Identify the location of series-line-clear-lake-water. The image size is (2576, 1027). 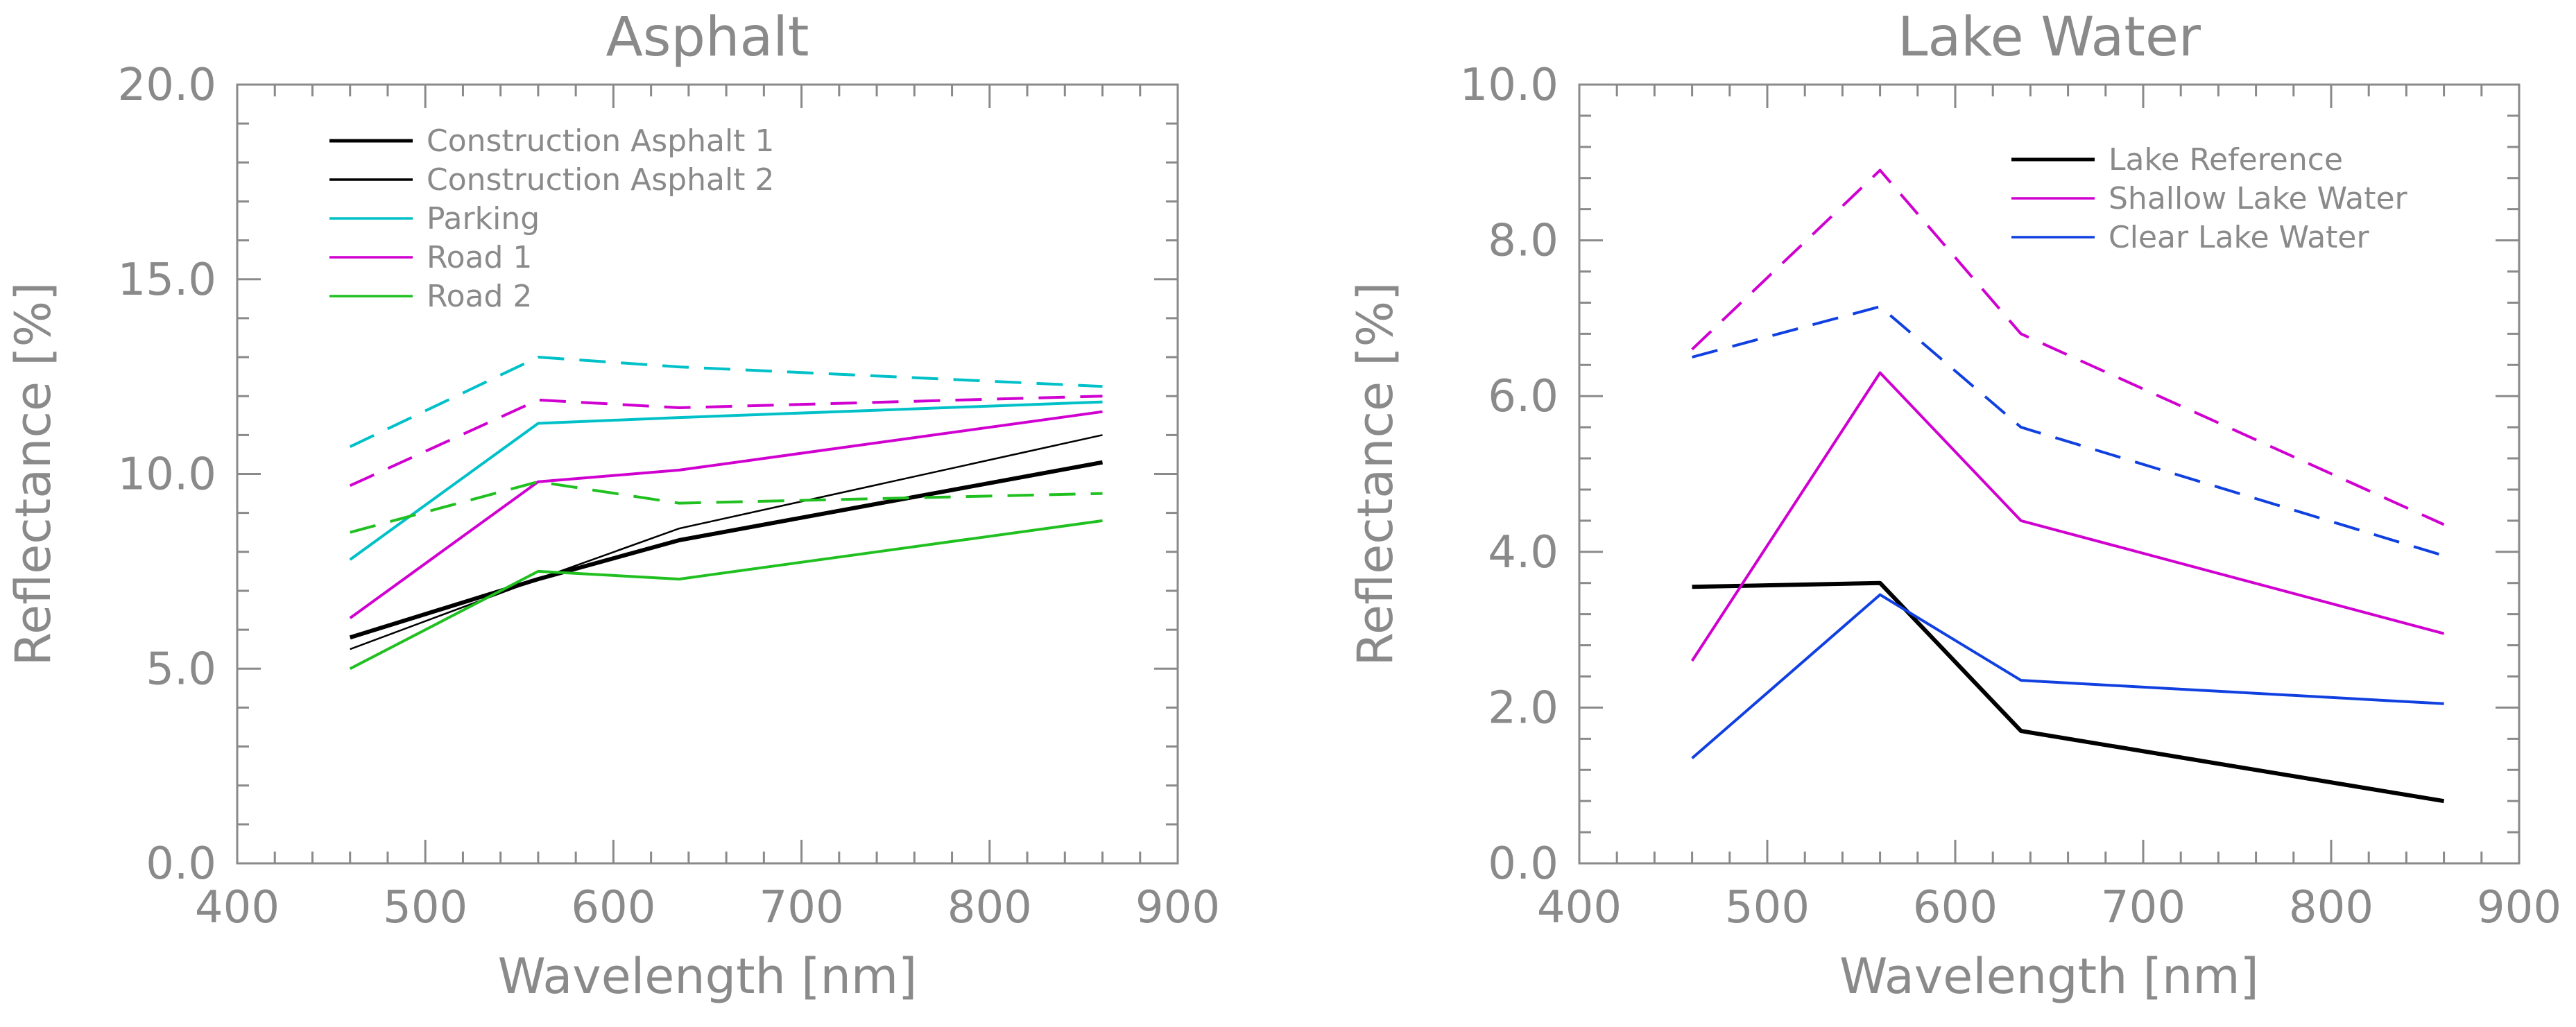
(2067, 676).